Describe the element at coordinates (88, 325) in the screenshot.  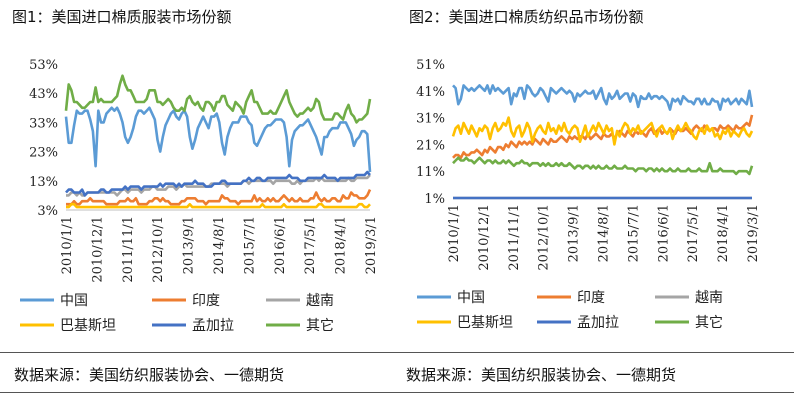
I see `legend-label-left-3: 巴基斯坦` at that location.